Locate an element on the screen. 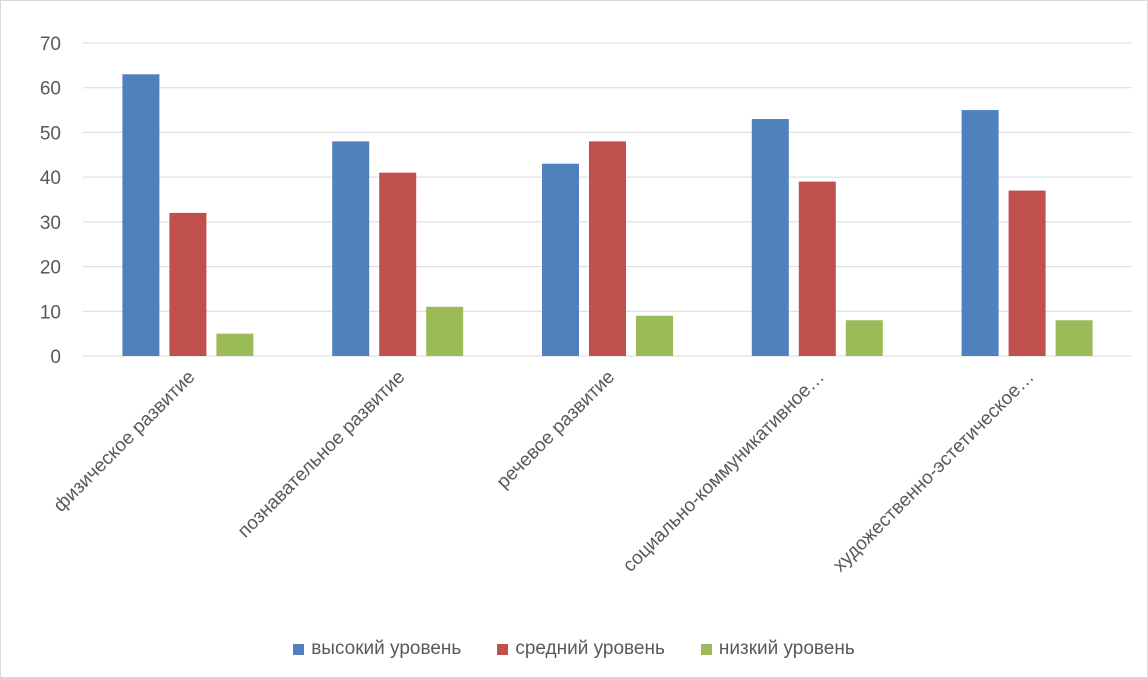 This screenshot has height=678, width=1148. y-axis-ticks: 0 10 20 30 40 50 60 70 is located at coordinates (50, 201).